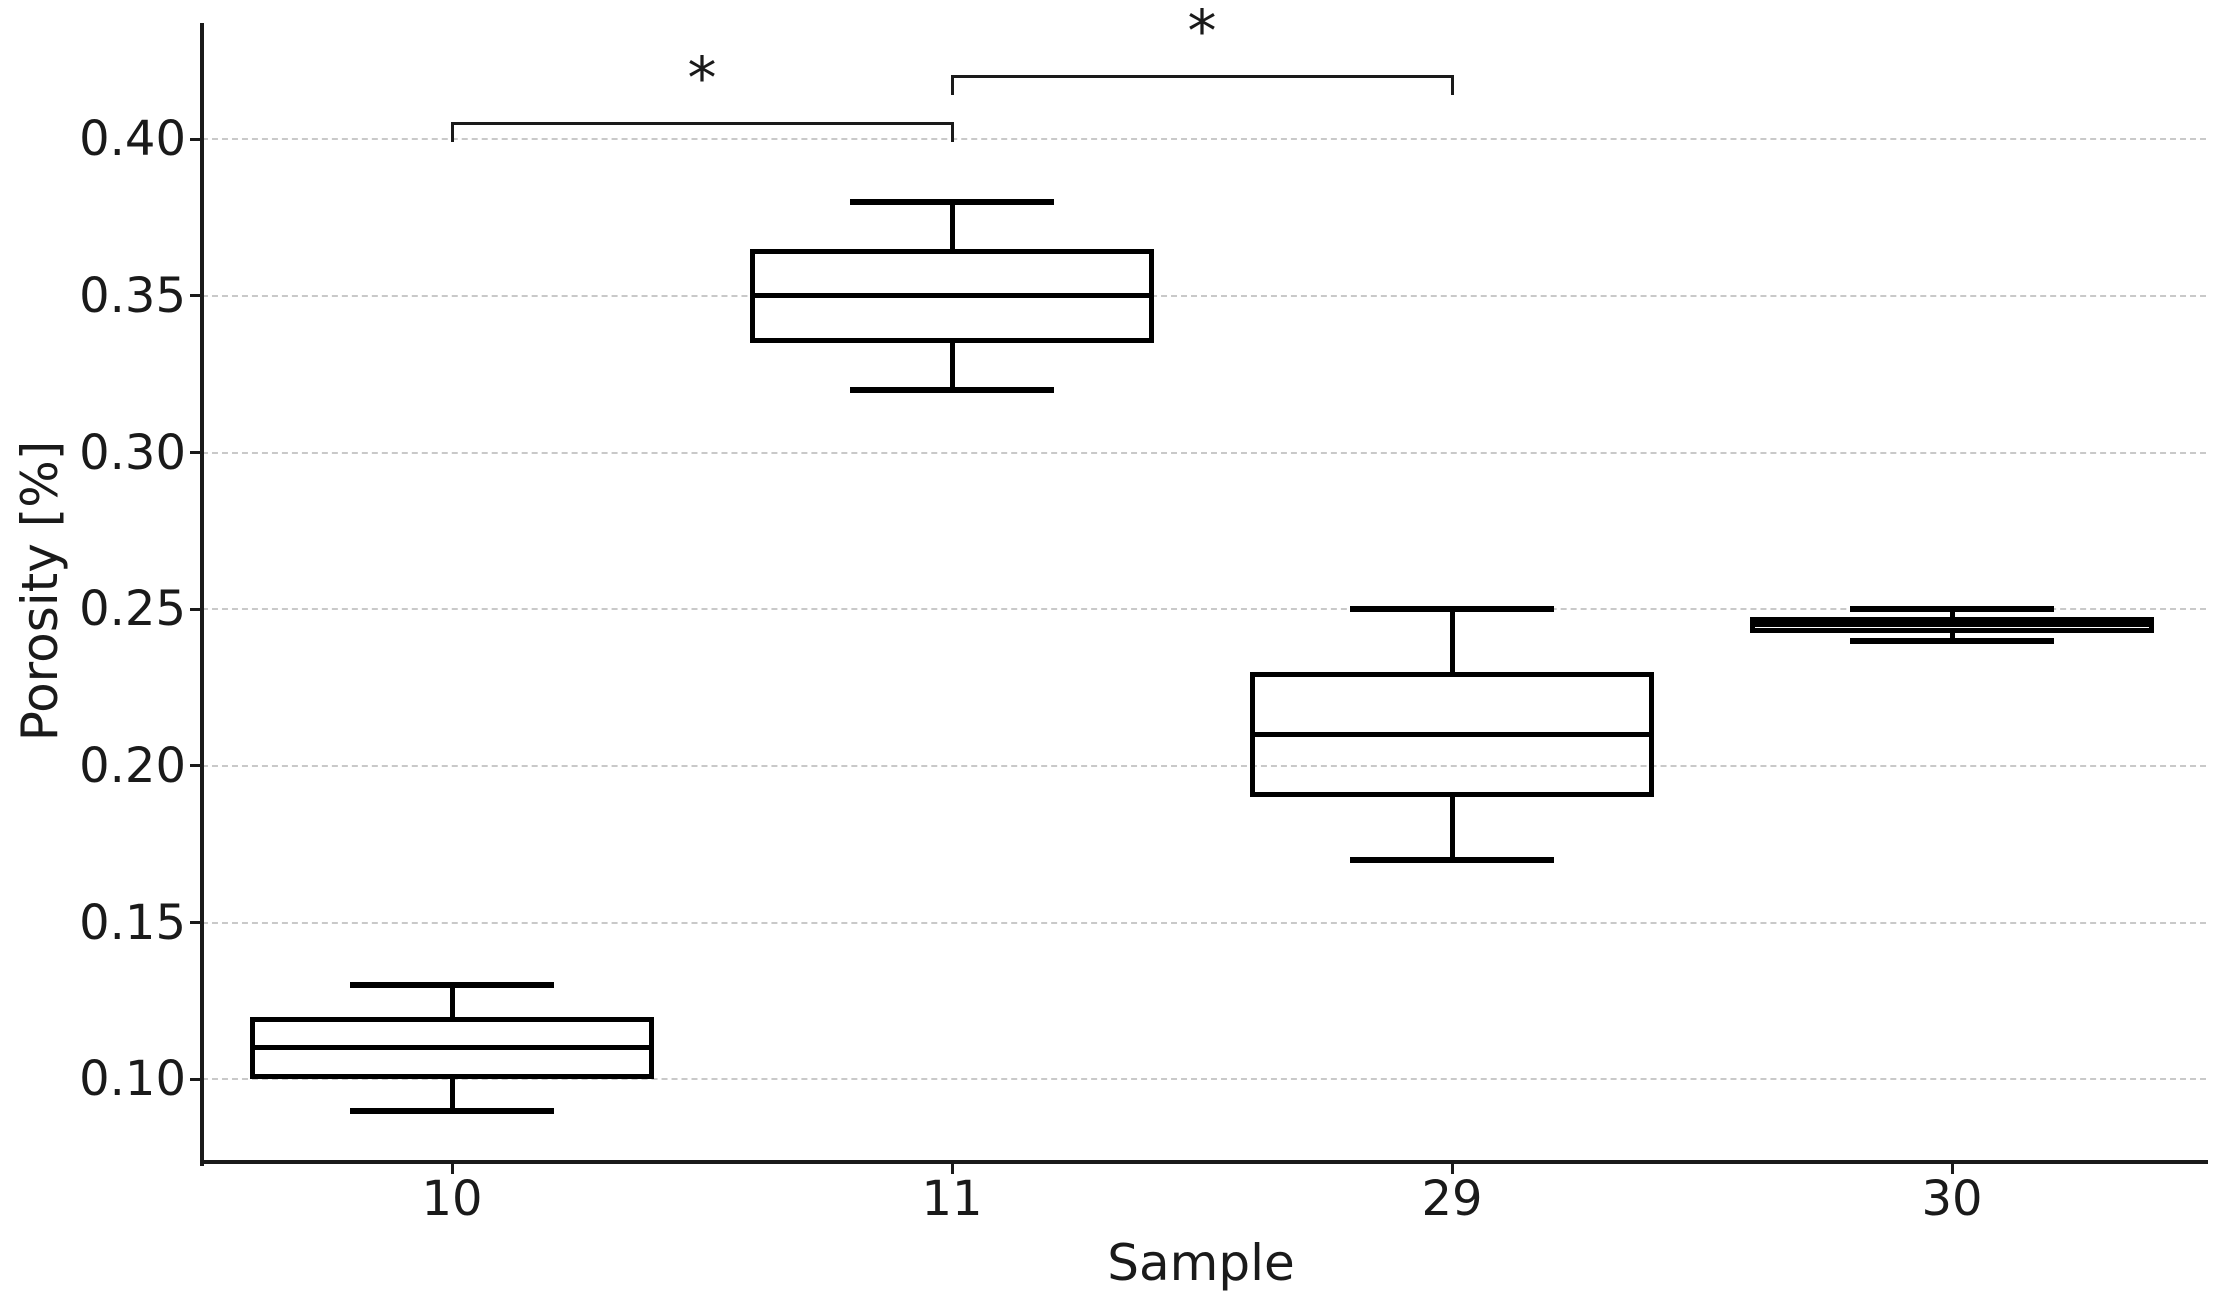  Describe the element at coordinates (132, 922) in the screenshot. I see `y-tick-label: 0.15` at that location.